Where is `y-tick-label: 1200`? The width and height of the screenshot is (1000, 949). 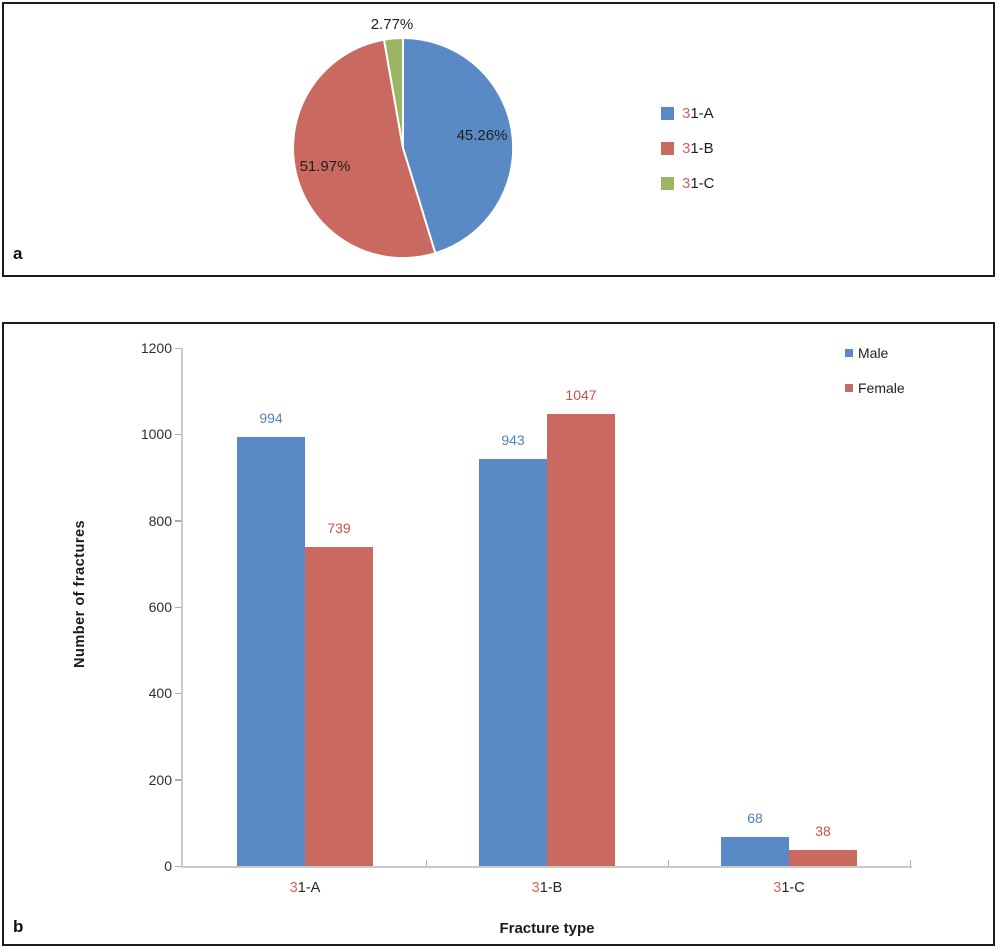 y-tick-label: 1200 is located at coordinates (156, 348).